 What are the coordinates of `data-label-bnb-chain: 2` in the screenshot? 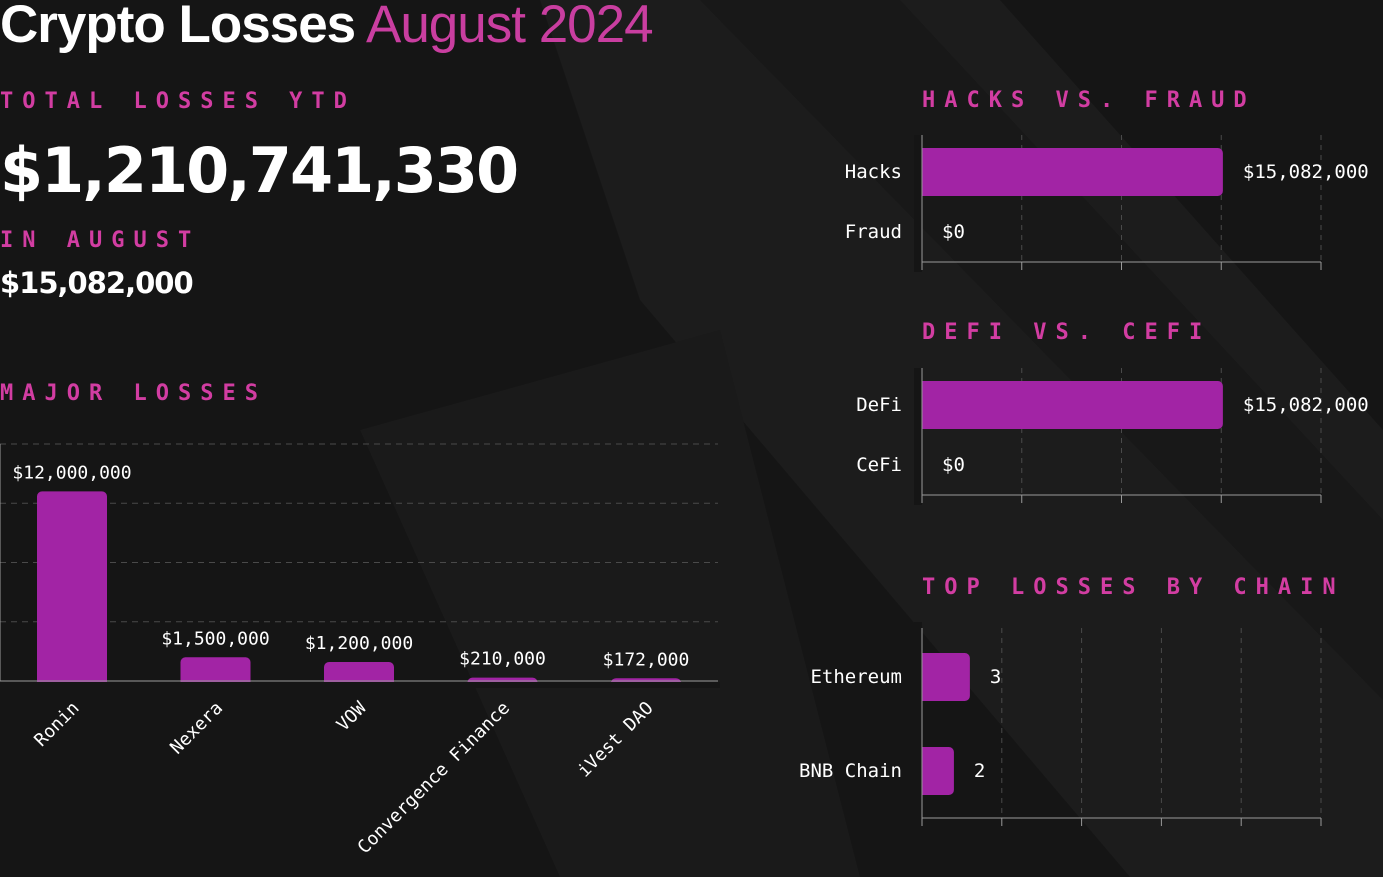 It's located at (979, 771).